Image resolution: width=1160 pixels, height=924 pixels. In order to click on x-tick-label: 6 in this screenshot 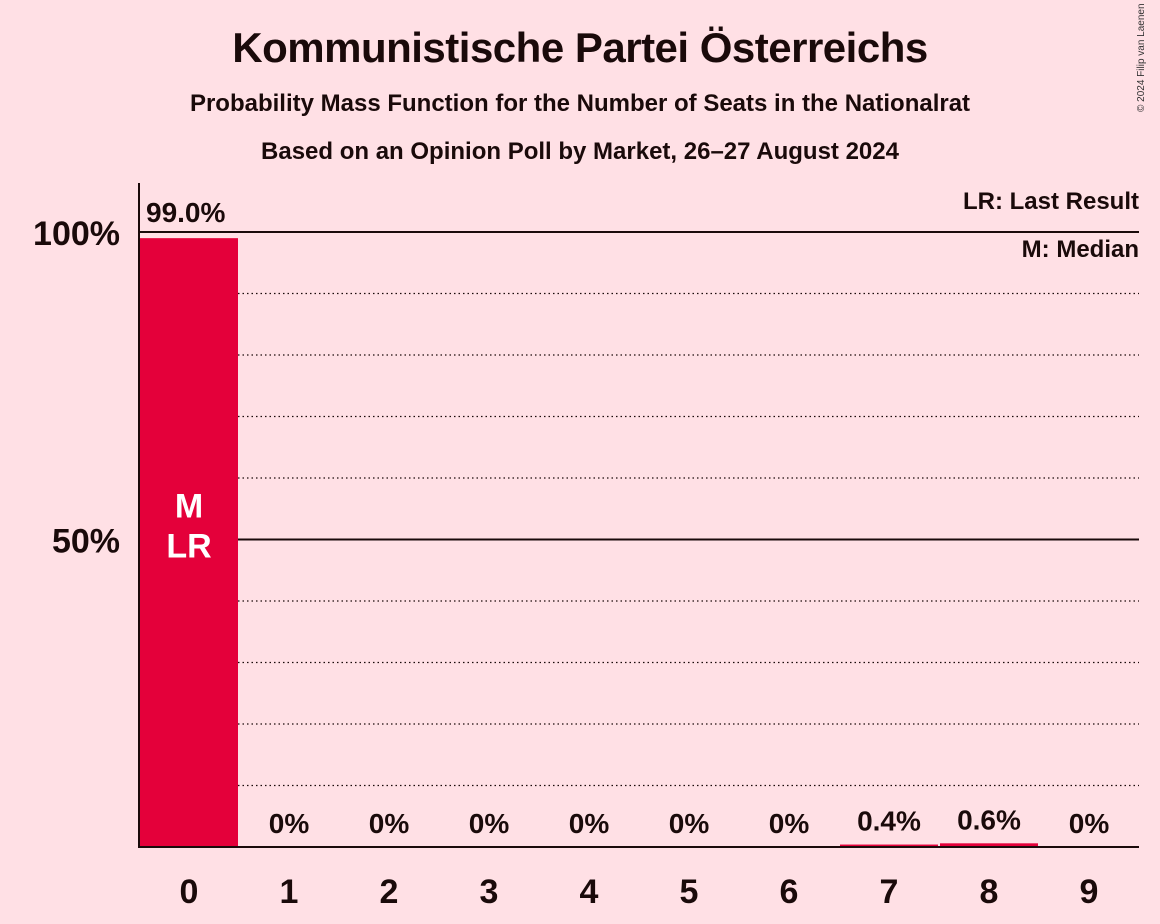, I will do `click(789, 892)`.